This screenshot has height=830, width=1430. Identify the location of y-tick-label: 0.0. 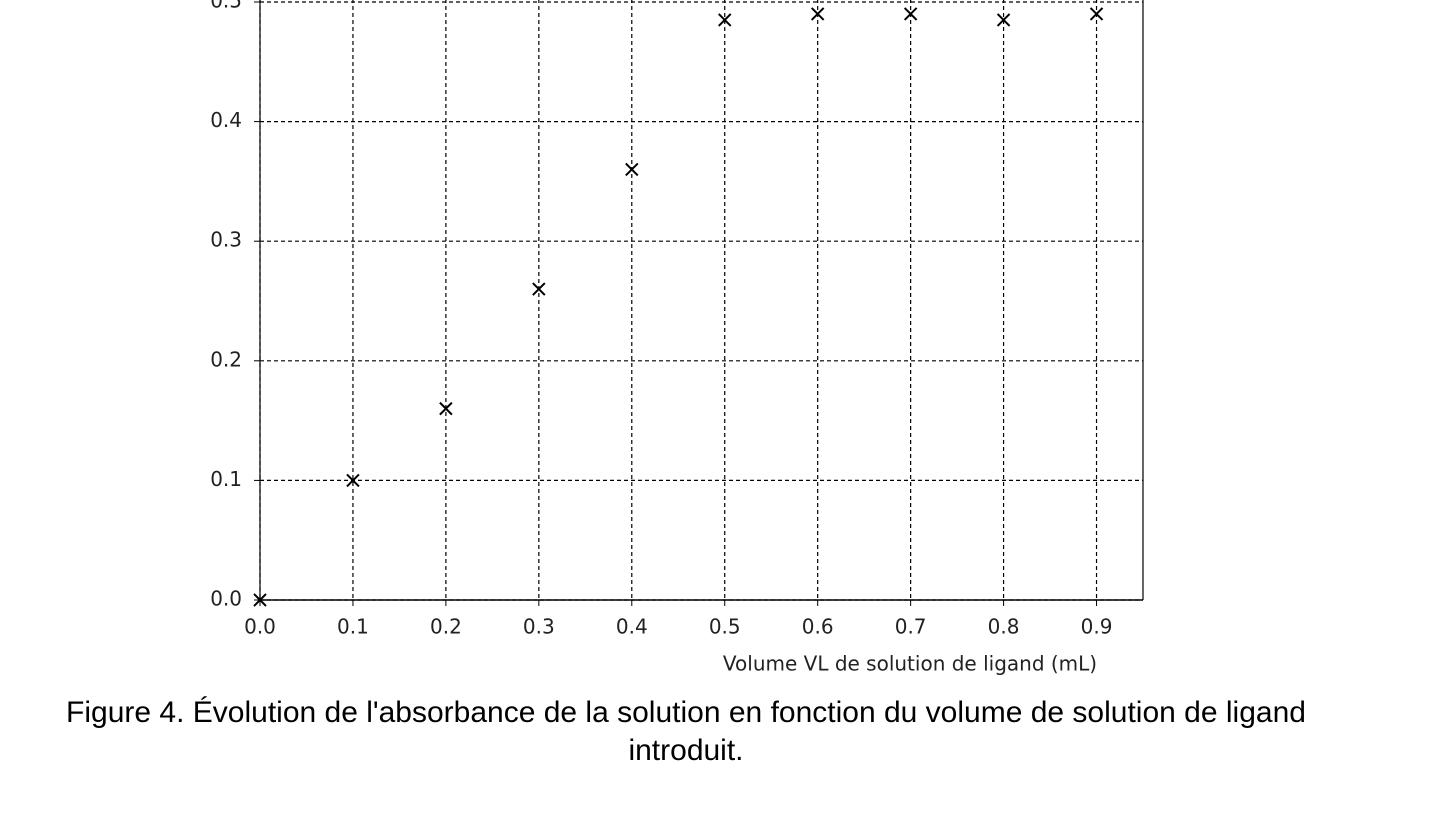
(226, 599).